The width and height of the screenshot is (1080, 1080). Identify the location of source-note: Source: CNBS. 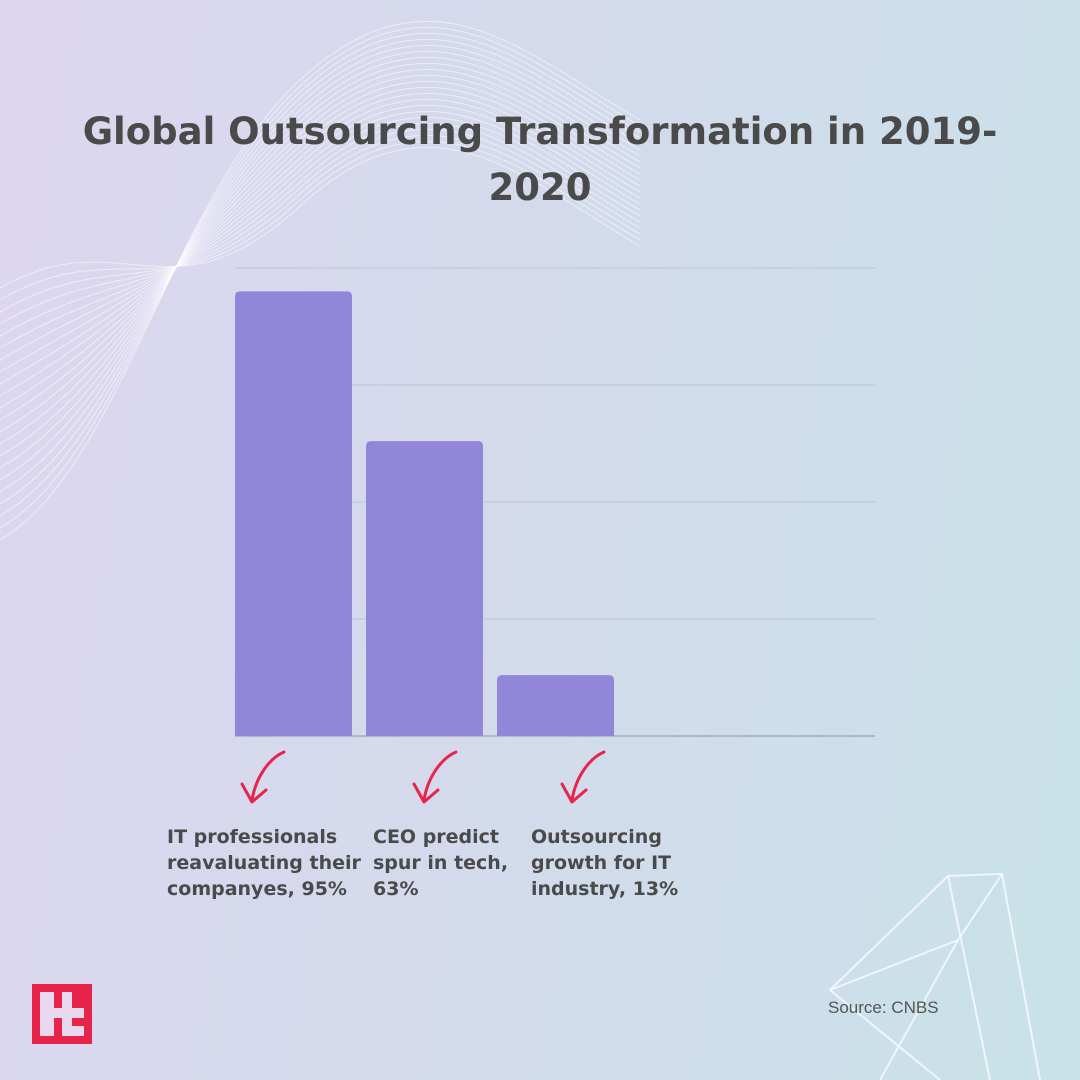
(883, 1007).